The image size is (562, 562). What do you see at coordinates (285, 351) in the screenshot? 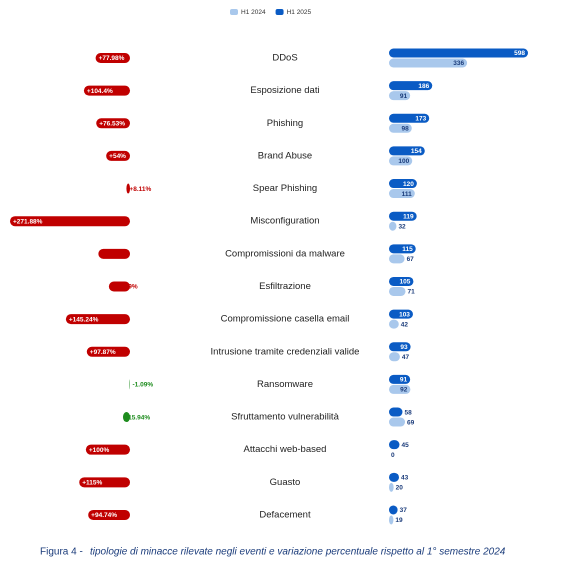
I see `category-label: Intrusione tramite credenziali valide` at bounding box center [285, 351].